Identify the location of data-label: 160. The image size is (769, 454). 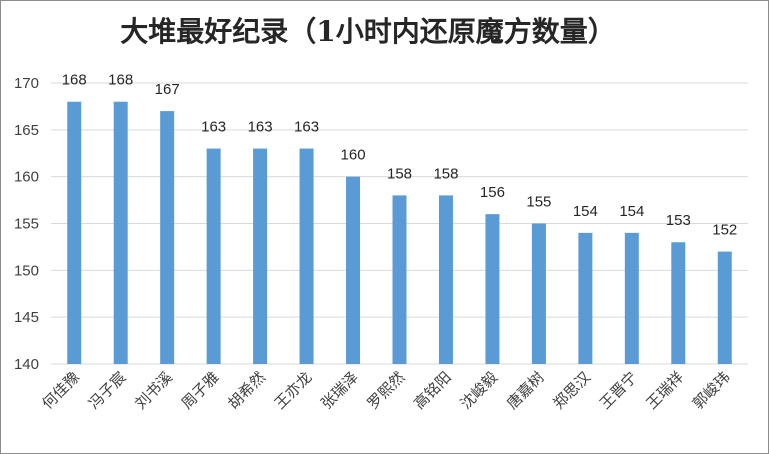
(353, 155).